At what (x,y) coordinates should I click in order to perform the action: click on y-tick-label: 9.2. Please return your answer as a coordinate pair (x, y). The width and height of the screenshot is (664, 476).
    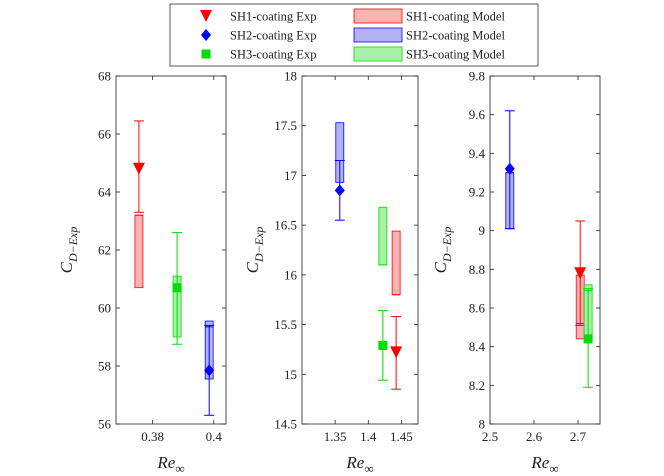
    Looking at the image, I should click on (477, 192).